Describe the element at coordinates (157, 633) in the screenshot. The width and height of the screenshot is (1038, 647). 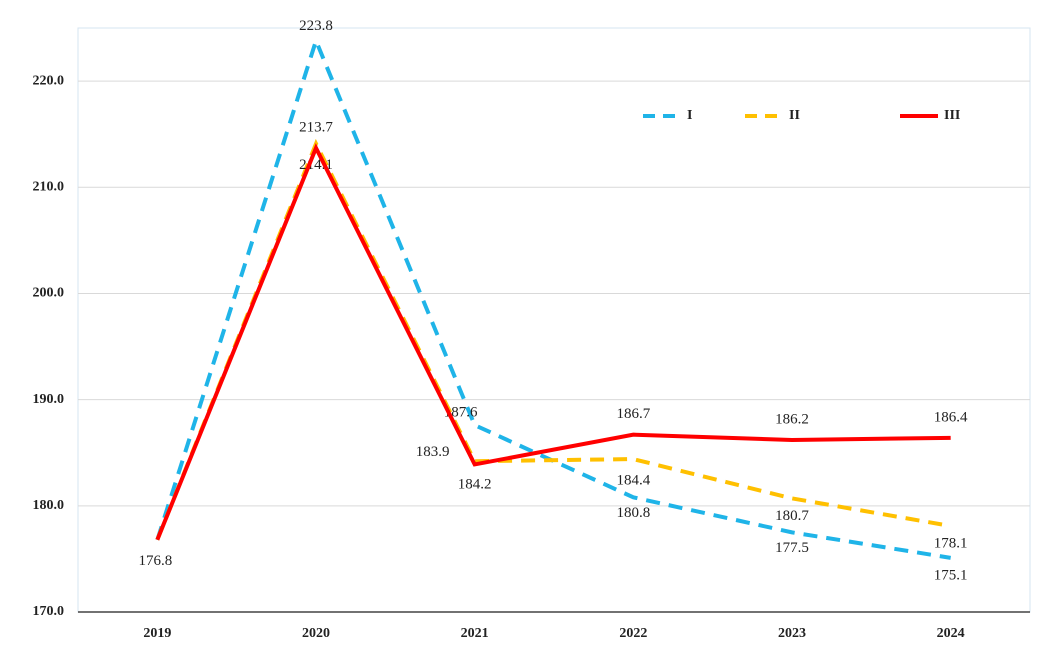
I see `x-tick-label: 2019` at that location.